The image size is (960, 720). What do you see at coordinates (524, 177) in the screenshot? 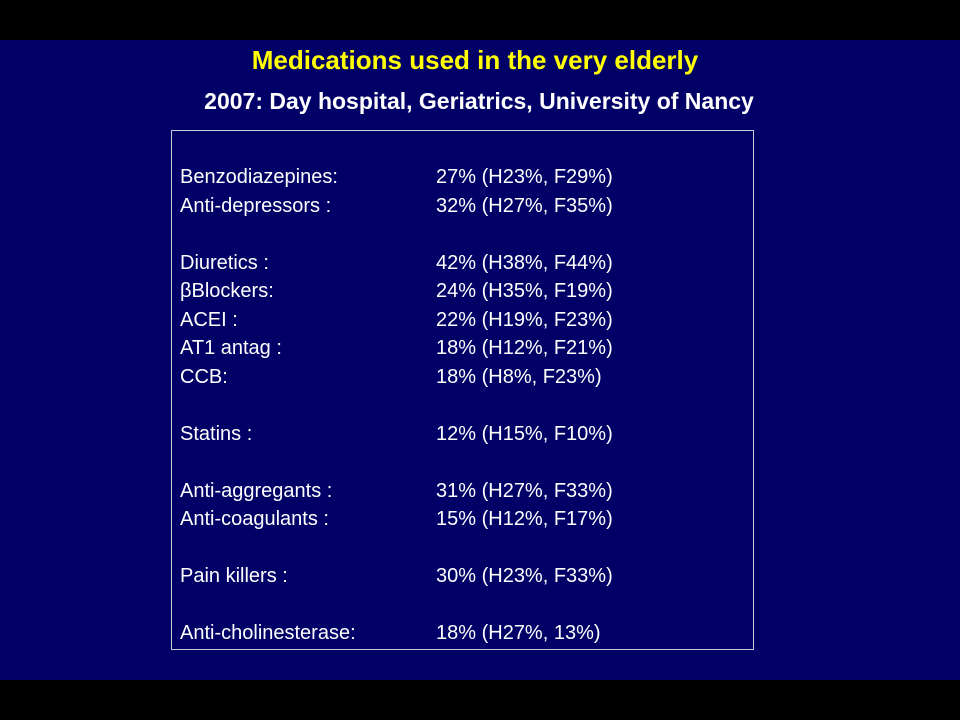
I see `medication-percentage: 27% (H23%, F29%)` at bounding box center [524, 177].